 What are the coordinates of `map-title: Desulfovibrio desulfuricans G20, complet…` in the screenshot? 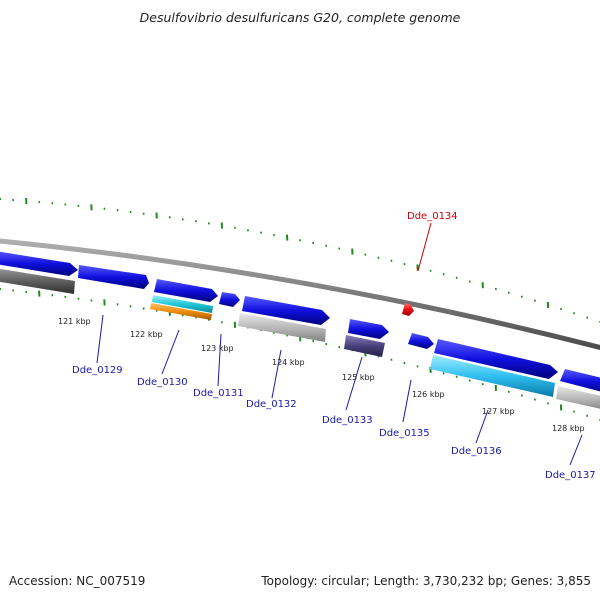 It's located at (300, 17).